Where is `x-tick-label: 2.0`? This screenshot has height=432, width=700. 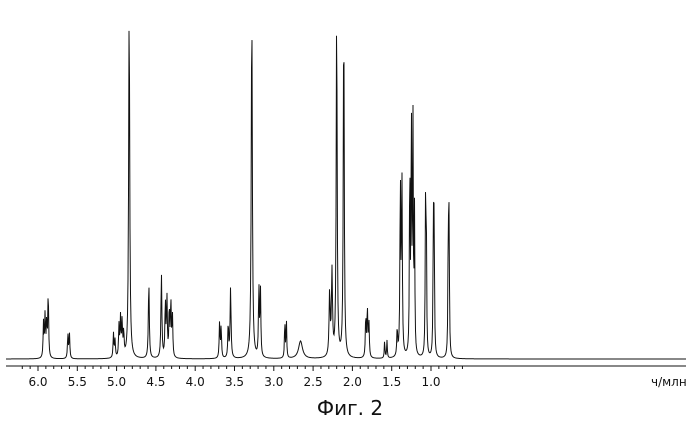
x-tick-label: 2.0 is located at coordinates (352, 382).